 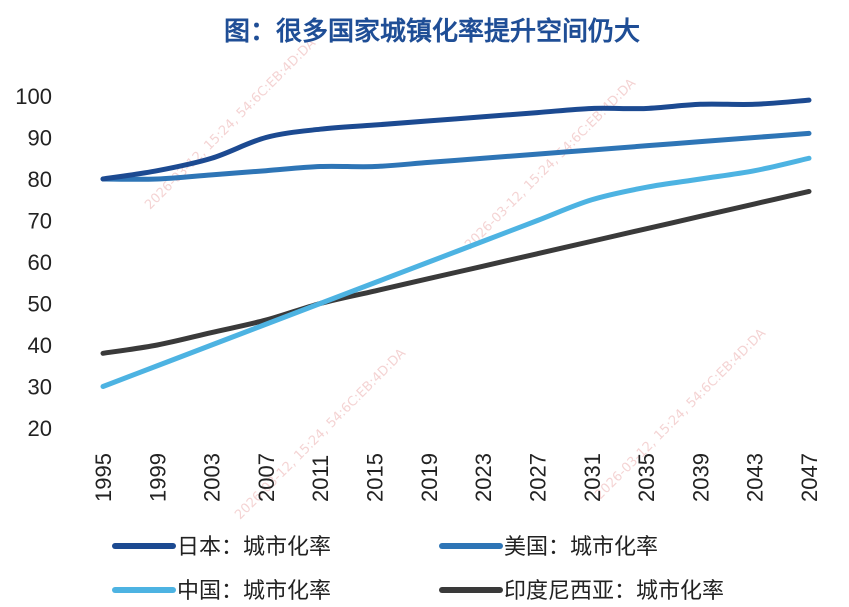 What do you see at coordinates (157, 477) in the screenshot?
I see `x-tick-label: 1999` at bounding box center [157, 477].